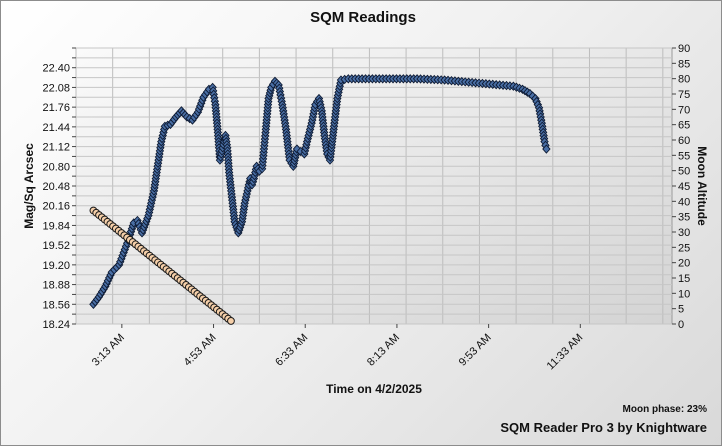 The image size is (722, 446). I want to click on y2-tick-label: 75, so click(684, 95).